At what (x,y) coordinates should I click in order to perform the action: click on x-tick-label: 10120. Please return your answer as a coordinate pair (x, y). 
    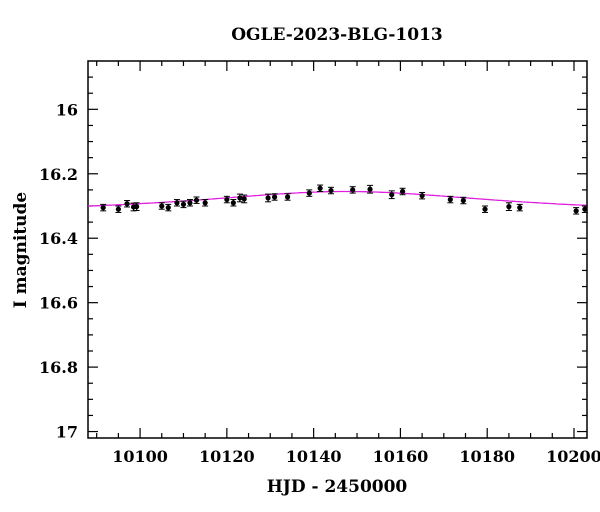
    Looking at the image, I should click on (227, 456).